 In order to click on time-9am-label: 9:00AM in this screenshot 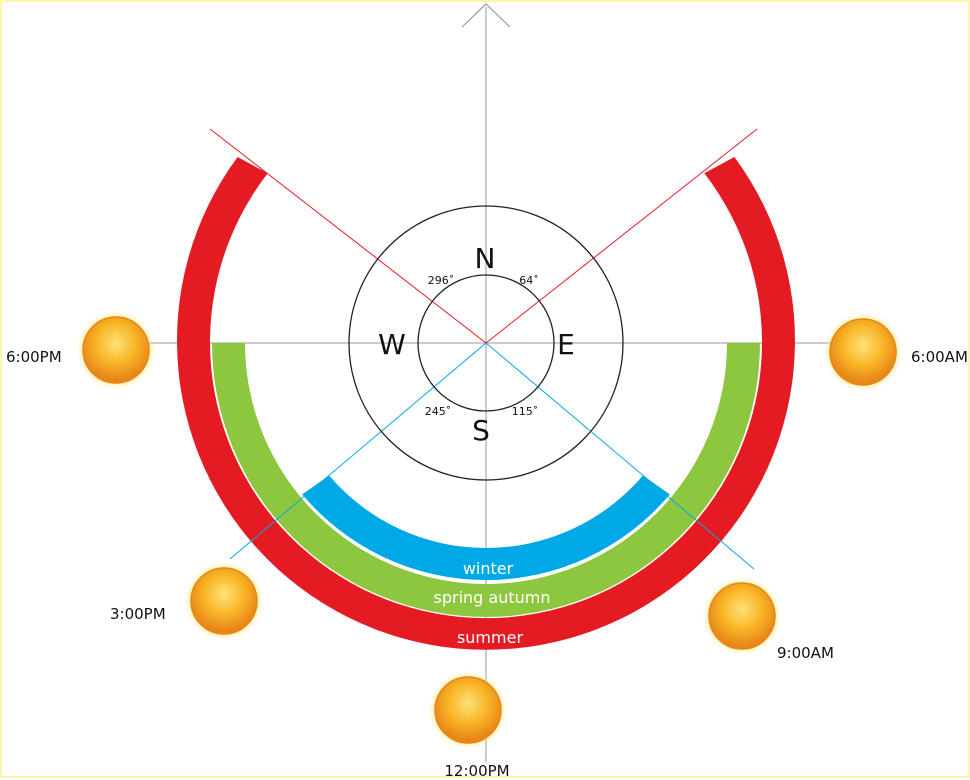, I will do `click(805, 653)`.